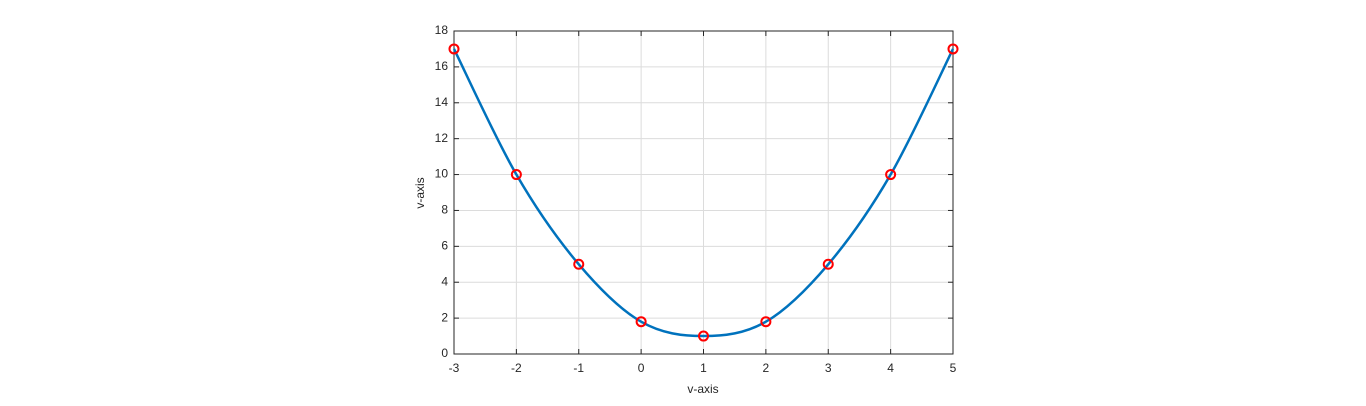  I want to click on x-tick-label: 1, so click(703, 368).